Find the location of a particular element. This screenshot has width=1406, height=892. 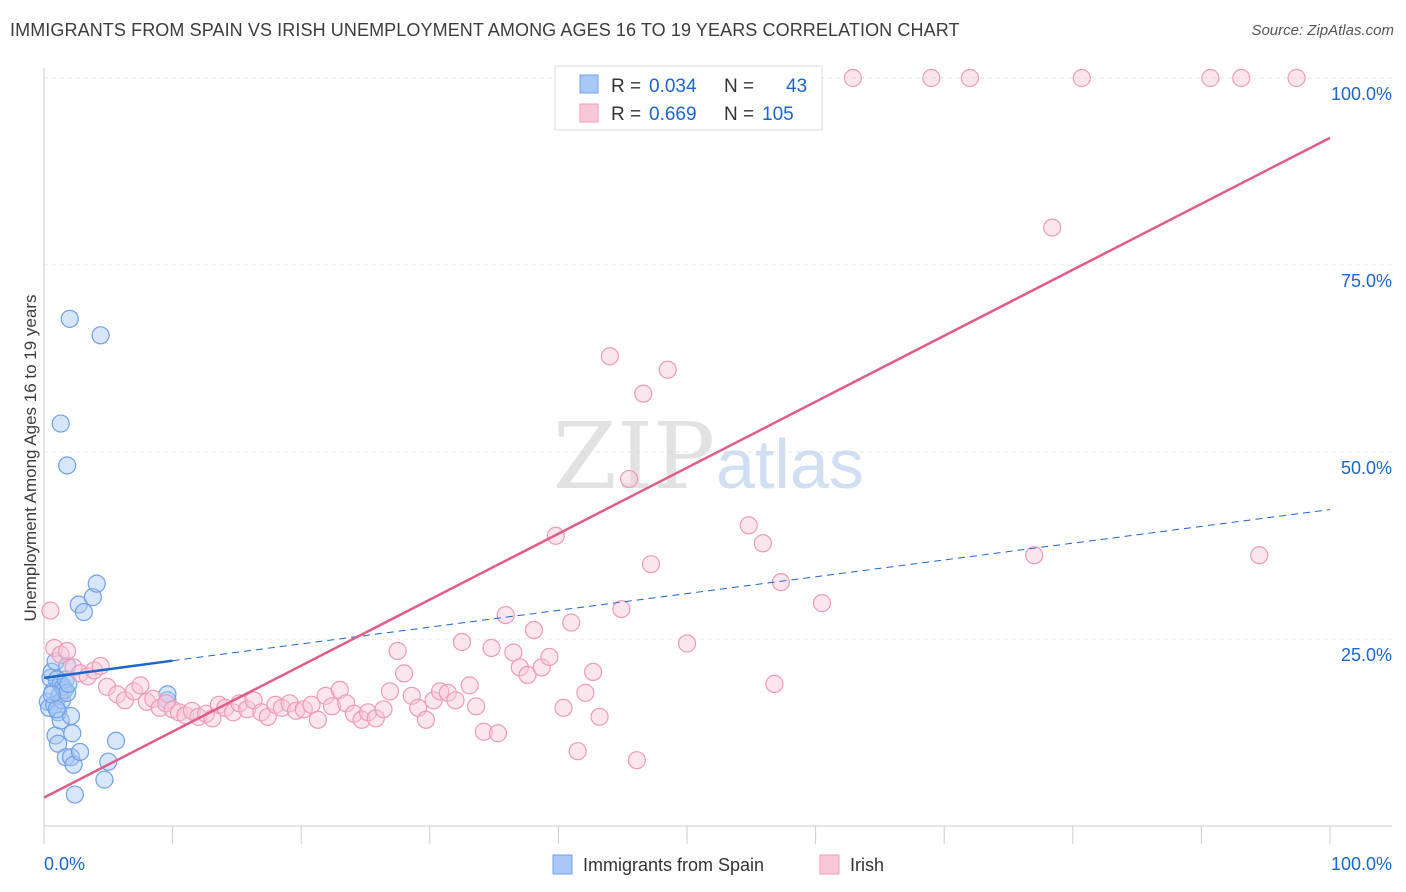

y-tick-label-2: 75.0% is located at coordinates (1366, 281).